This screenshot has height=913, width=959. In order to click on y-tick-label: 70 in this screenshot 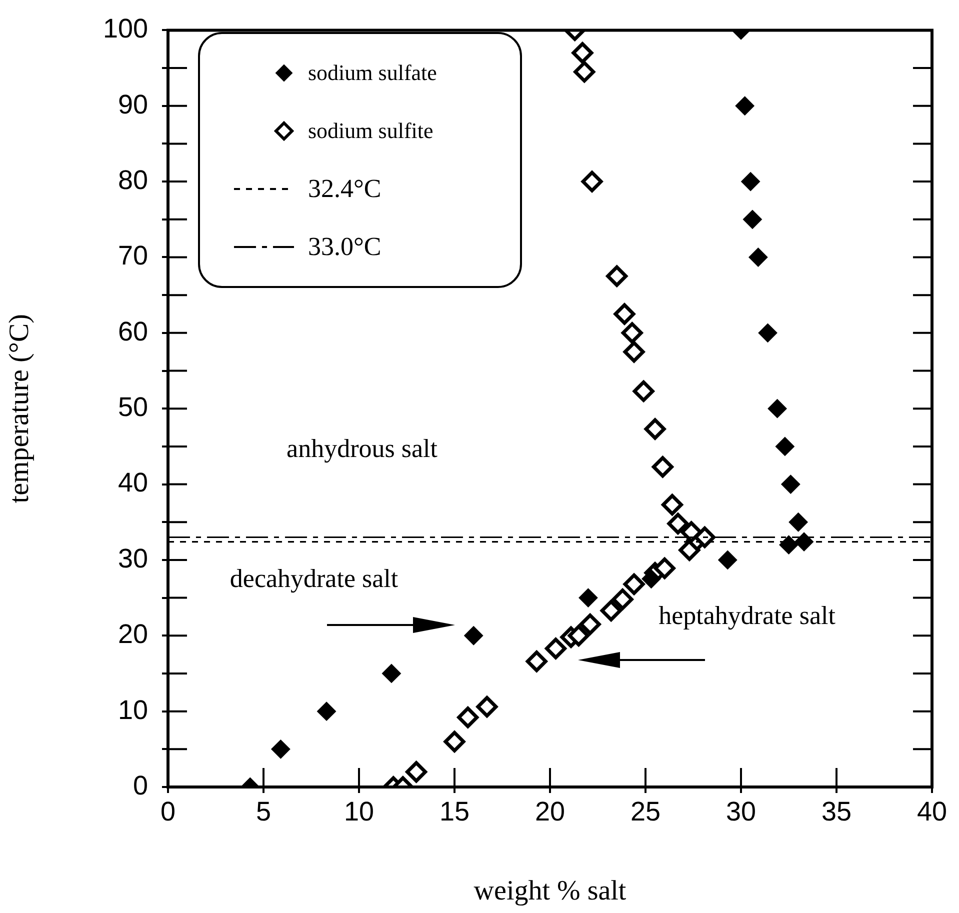, I will do `click(133, 255)`.